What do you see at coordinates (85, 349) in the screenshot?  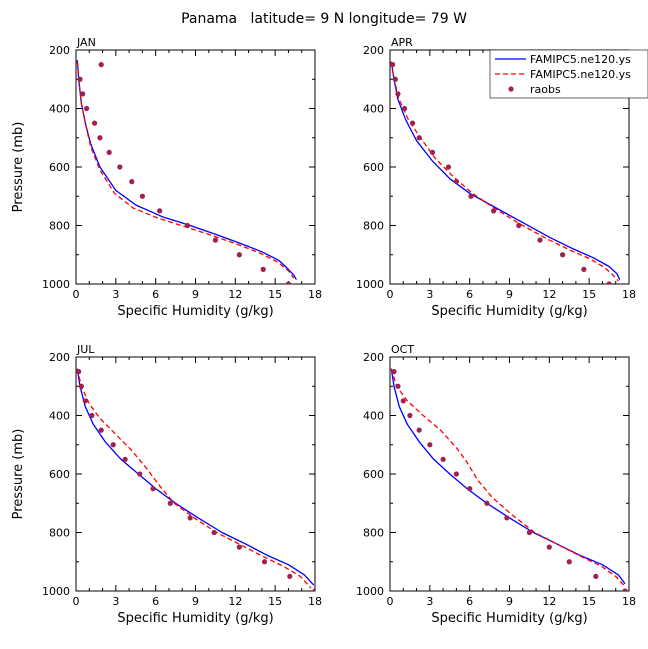 I see `panel-label: JUL` at bounding box center [85, 349].